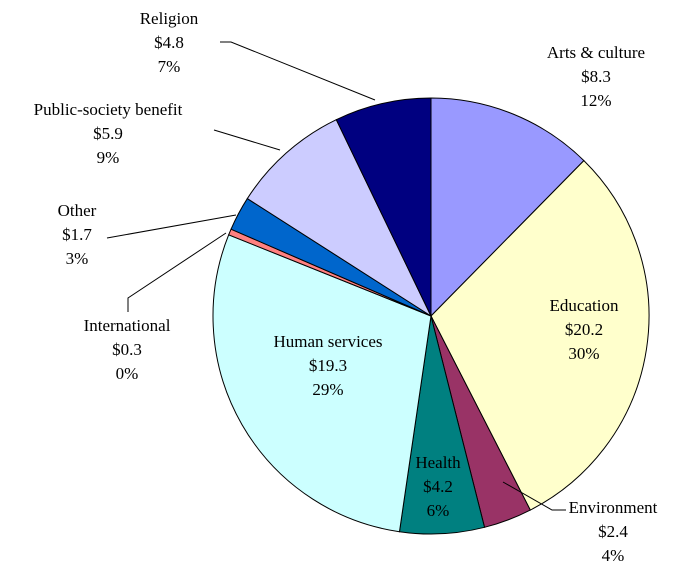 The height and width of the screenshot is (571, 684). What do you see at coordinates (534, 496) in the screenshot?
I see `leader-line-environment` at bounding box center [534, 496].